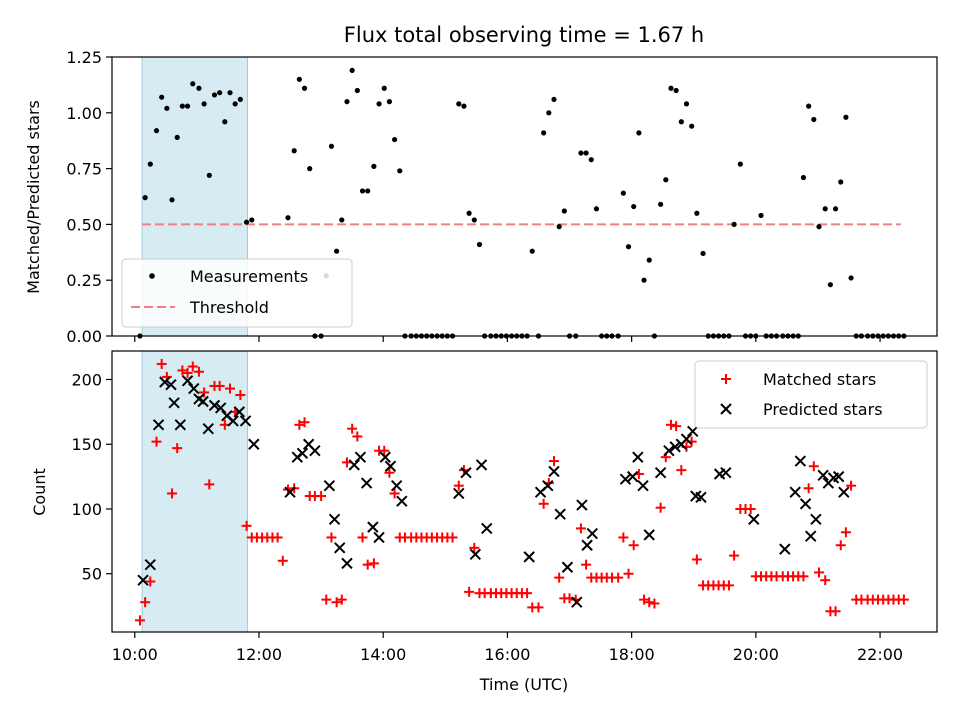 This screenshot has height=720, width=960. I want to click on top-y-axis-label: Matched/Predicted stars, so click(33, 197).